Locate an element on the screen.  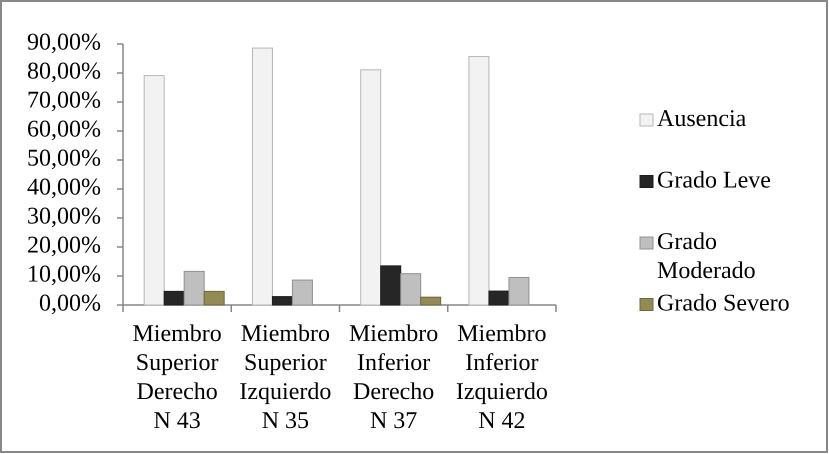
y-tick-label: 20,00% is located at coordinates (64, 245).